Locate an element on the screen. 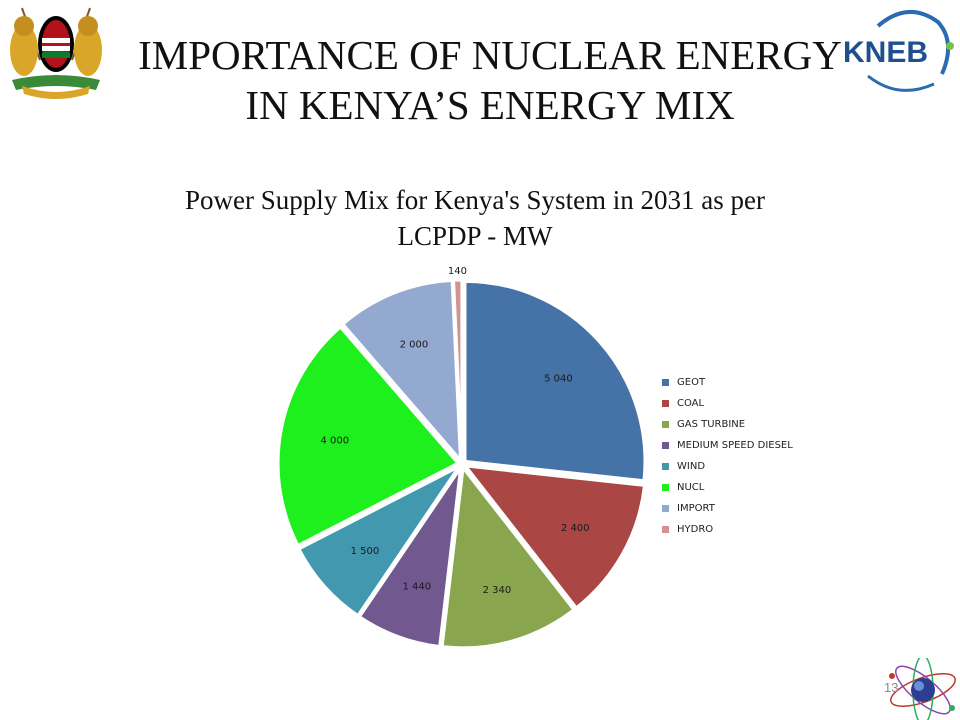 Image resolution: width=960 pixels, height=720 pixels. legend-label: GEOT is located at coordinates (691, 382).